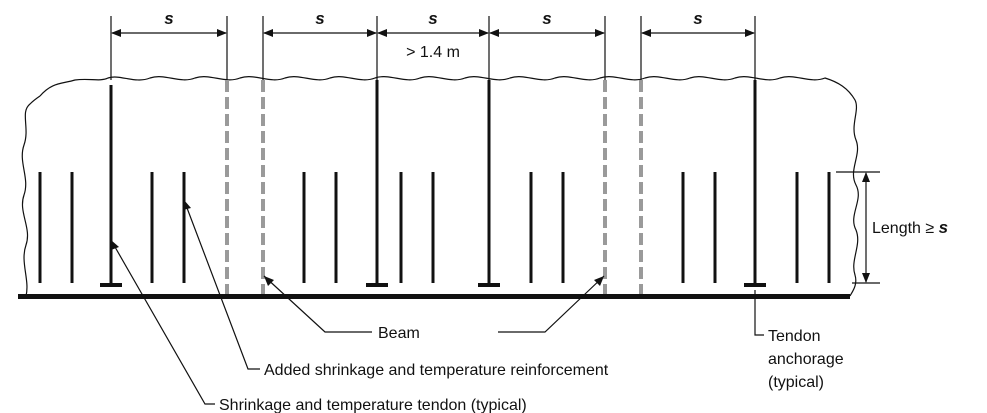 Image resolution: width=987 pixels, height=413 pixels. What do you see at coordinates (434, 296) in the screenshot?
I see `beam-base` at bounding box center [434, 296].